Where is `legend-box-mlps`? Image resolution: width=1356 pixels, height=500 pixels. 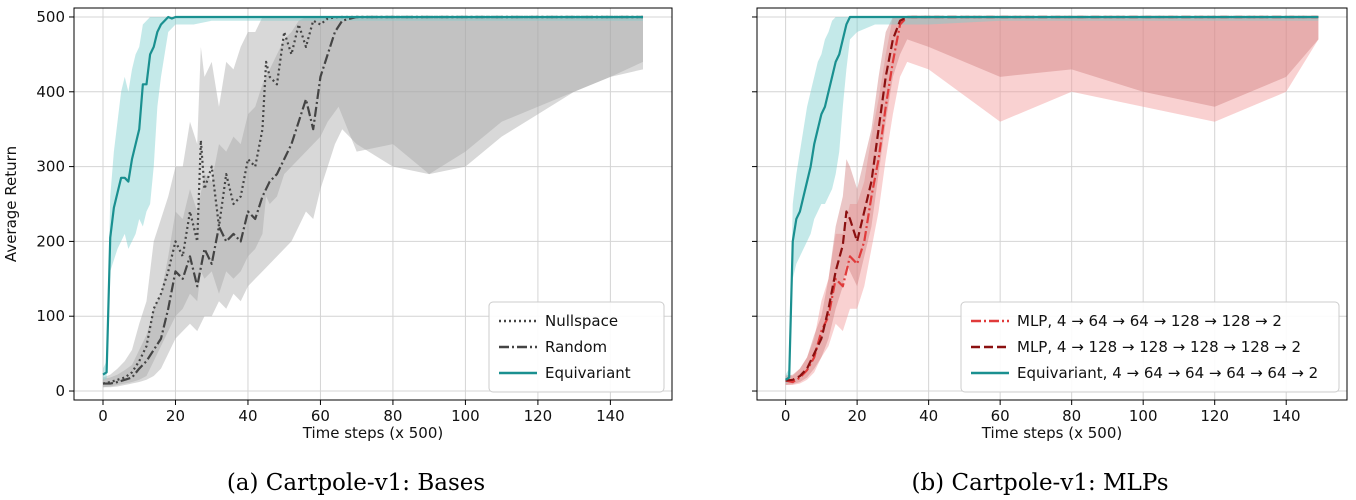
legend-box-mlps is located at coordinates (1150, 347).